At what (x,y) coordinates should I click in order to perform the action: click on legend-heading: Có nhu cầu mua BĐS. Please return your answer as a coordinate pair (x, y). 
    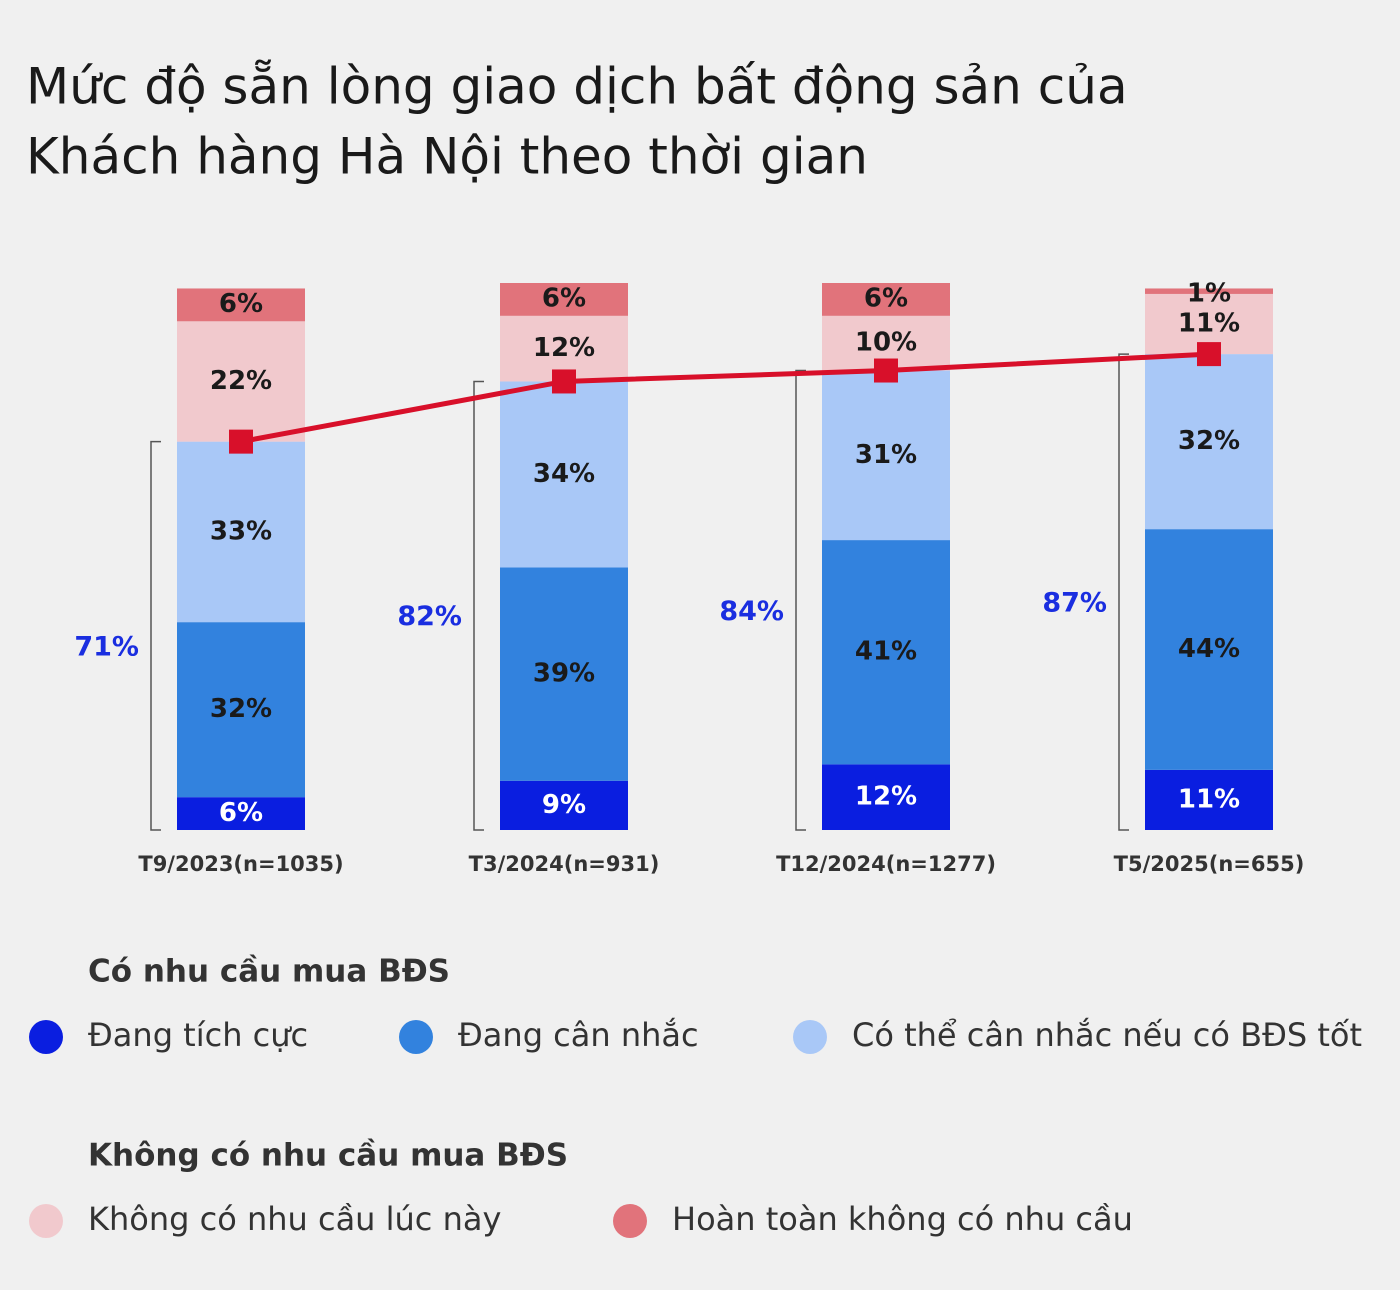
    Looking at the image, I should click on (269, 972).